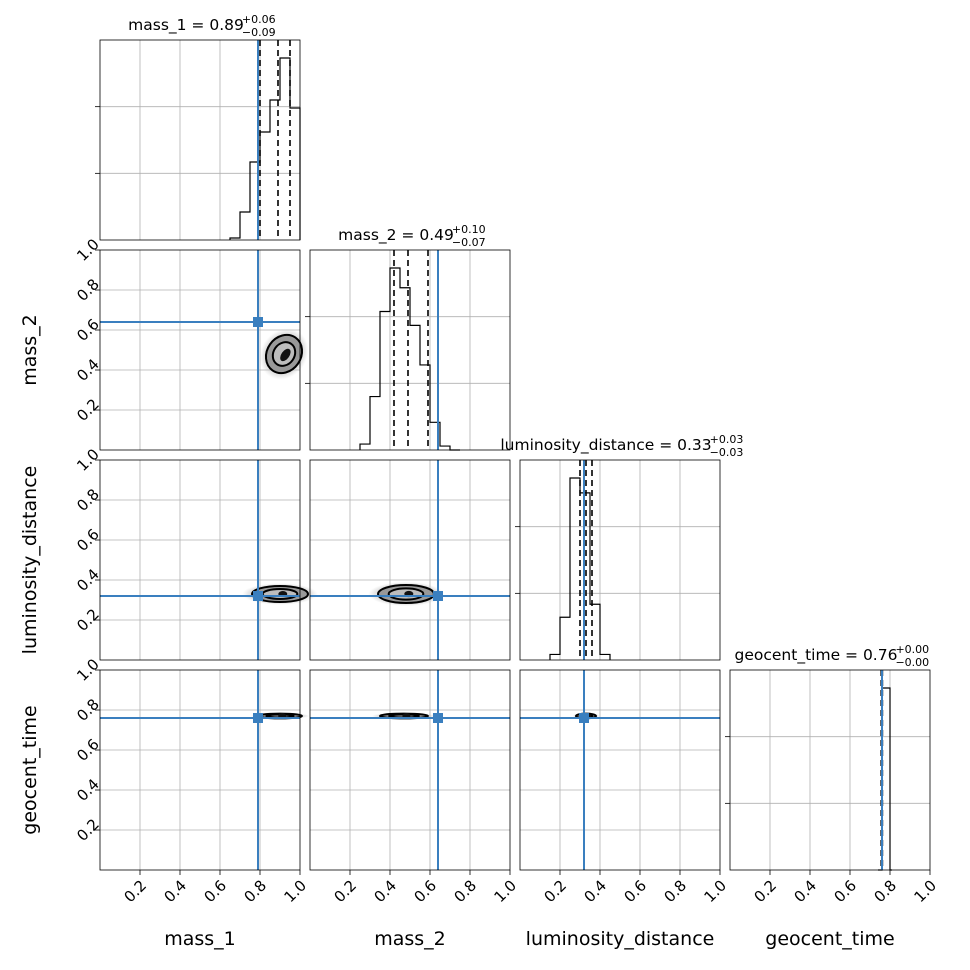 This screenshot has width=970, height=970. What do you see at coordinates (30, 769) in the screenshot?
I see `y-axis-label: geocent_time` at bounding box center [30, 769].